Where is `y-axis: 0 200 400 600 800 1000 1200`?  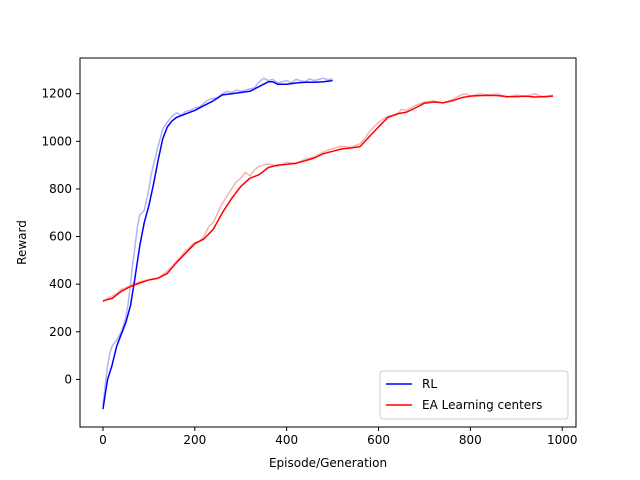
y-axis: 0 200 400 600 800 1000 1200 is located at coordinates (60, 236).